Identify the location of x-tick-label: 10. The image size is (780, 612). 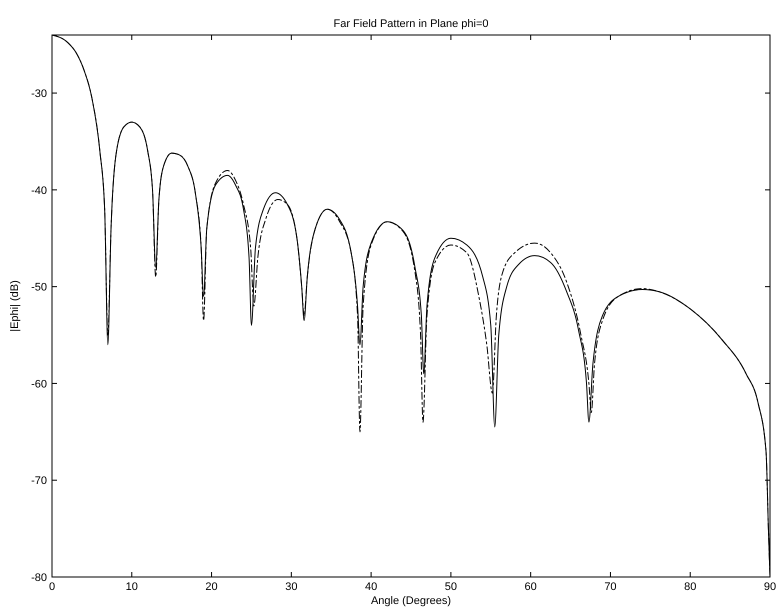
(132, 587).